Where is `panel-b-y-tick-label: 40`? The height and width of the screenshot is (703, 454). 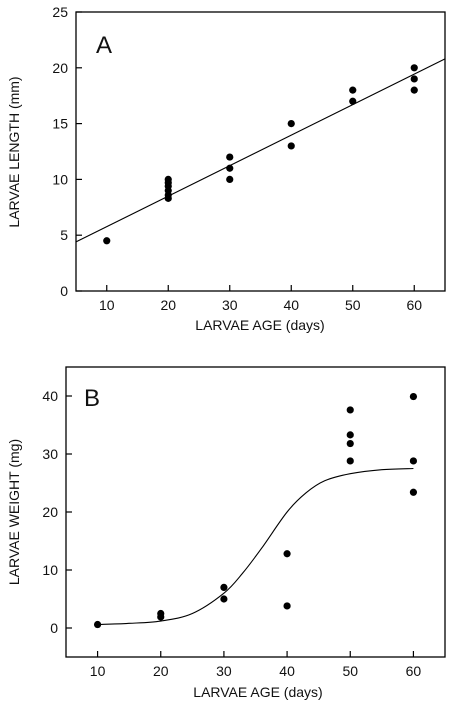
panel-b-y-tick-label: 40 is located at coordinates (50, 396).